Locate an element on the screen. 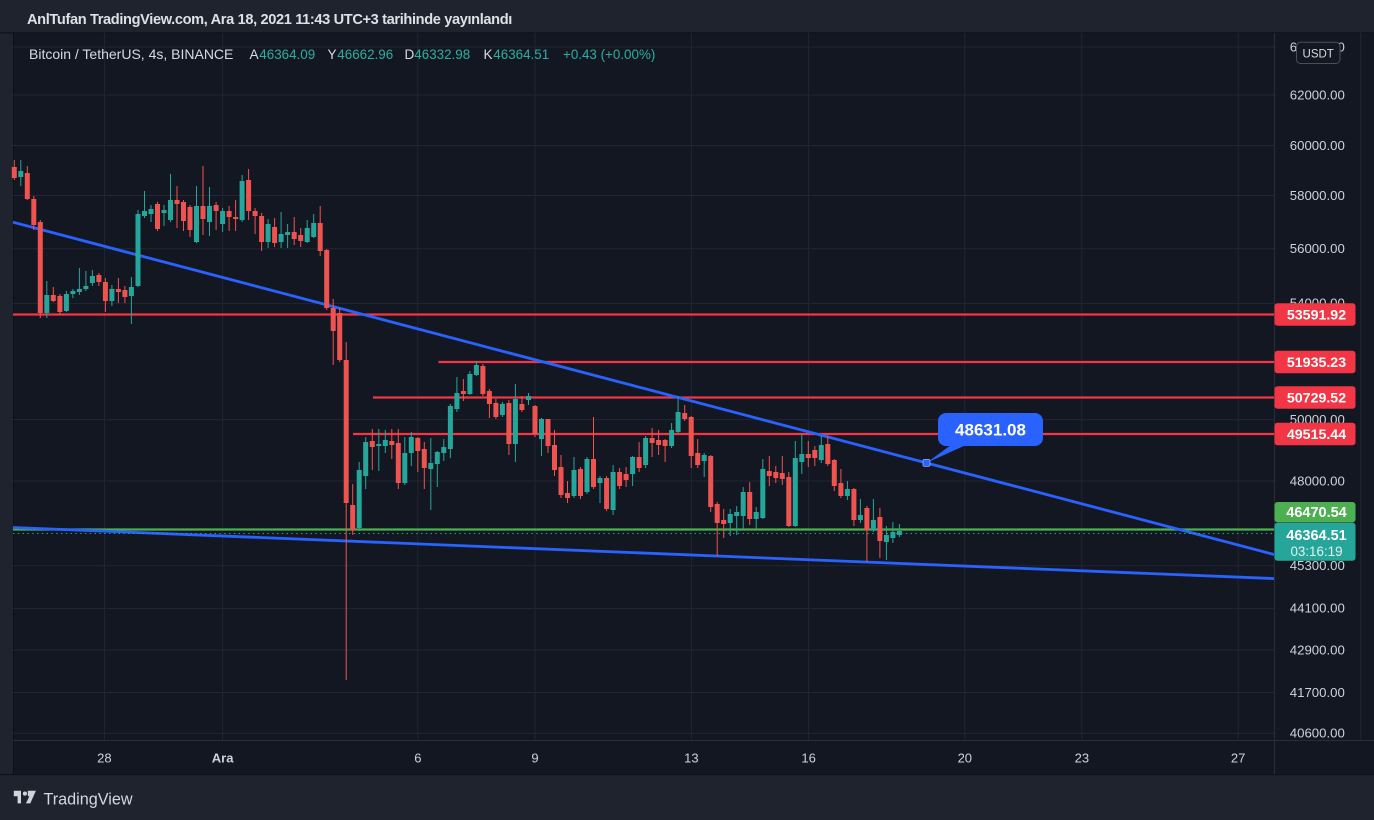 The image size is (1374, 820). svg-text: 03:16:19 is located at coordinates (1316, 551).